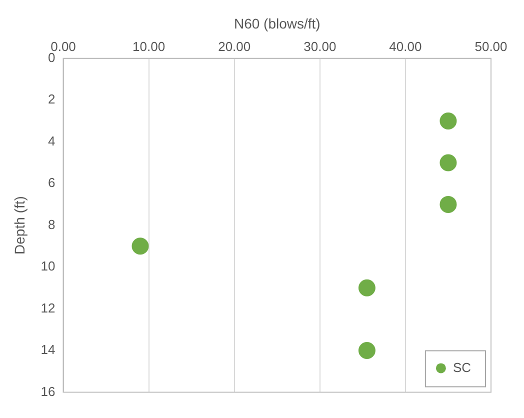  Describe the element at coordinates (405, 46) in the screenshot. I see `x-tick-label: 40.00` at that location.